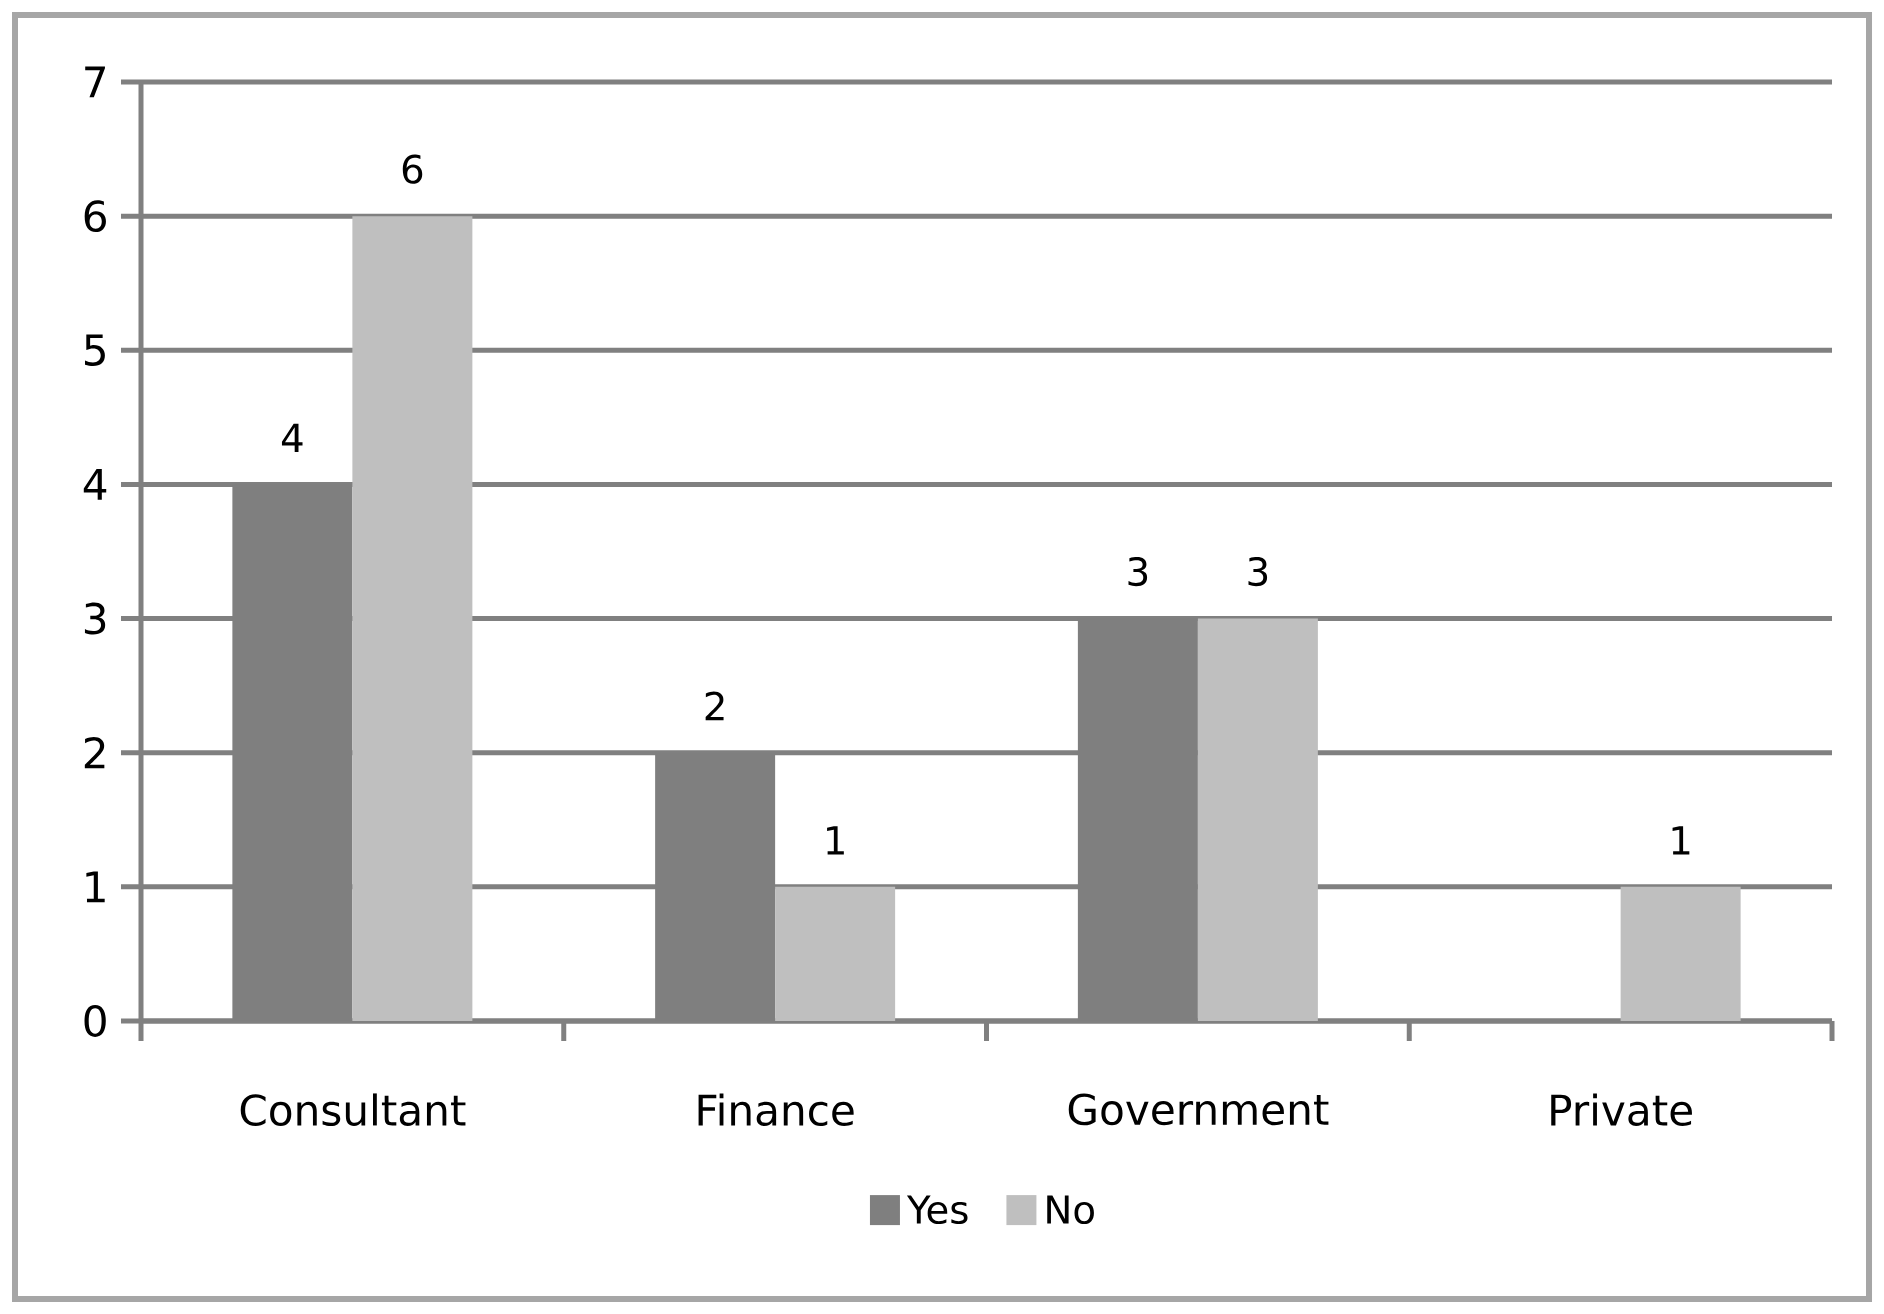  Describe the element at coordinates (95, 618) in the screenshot. I see `y-tick-label: 3` at that location.